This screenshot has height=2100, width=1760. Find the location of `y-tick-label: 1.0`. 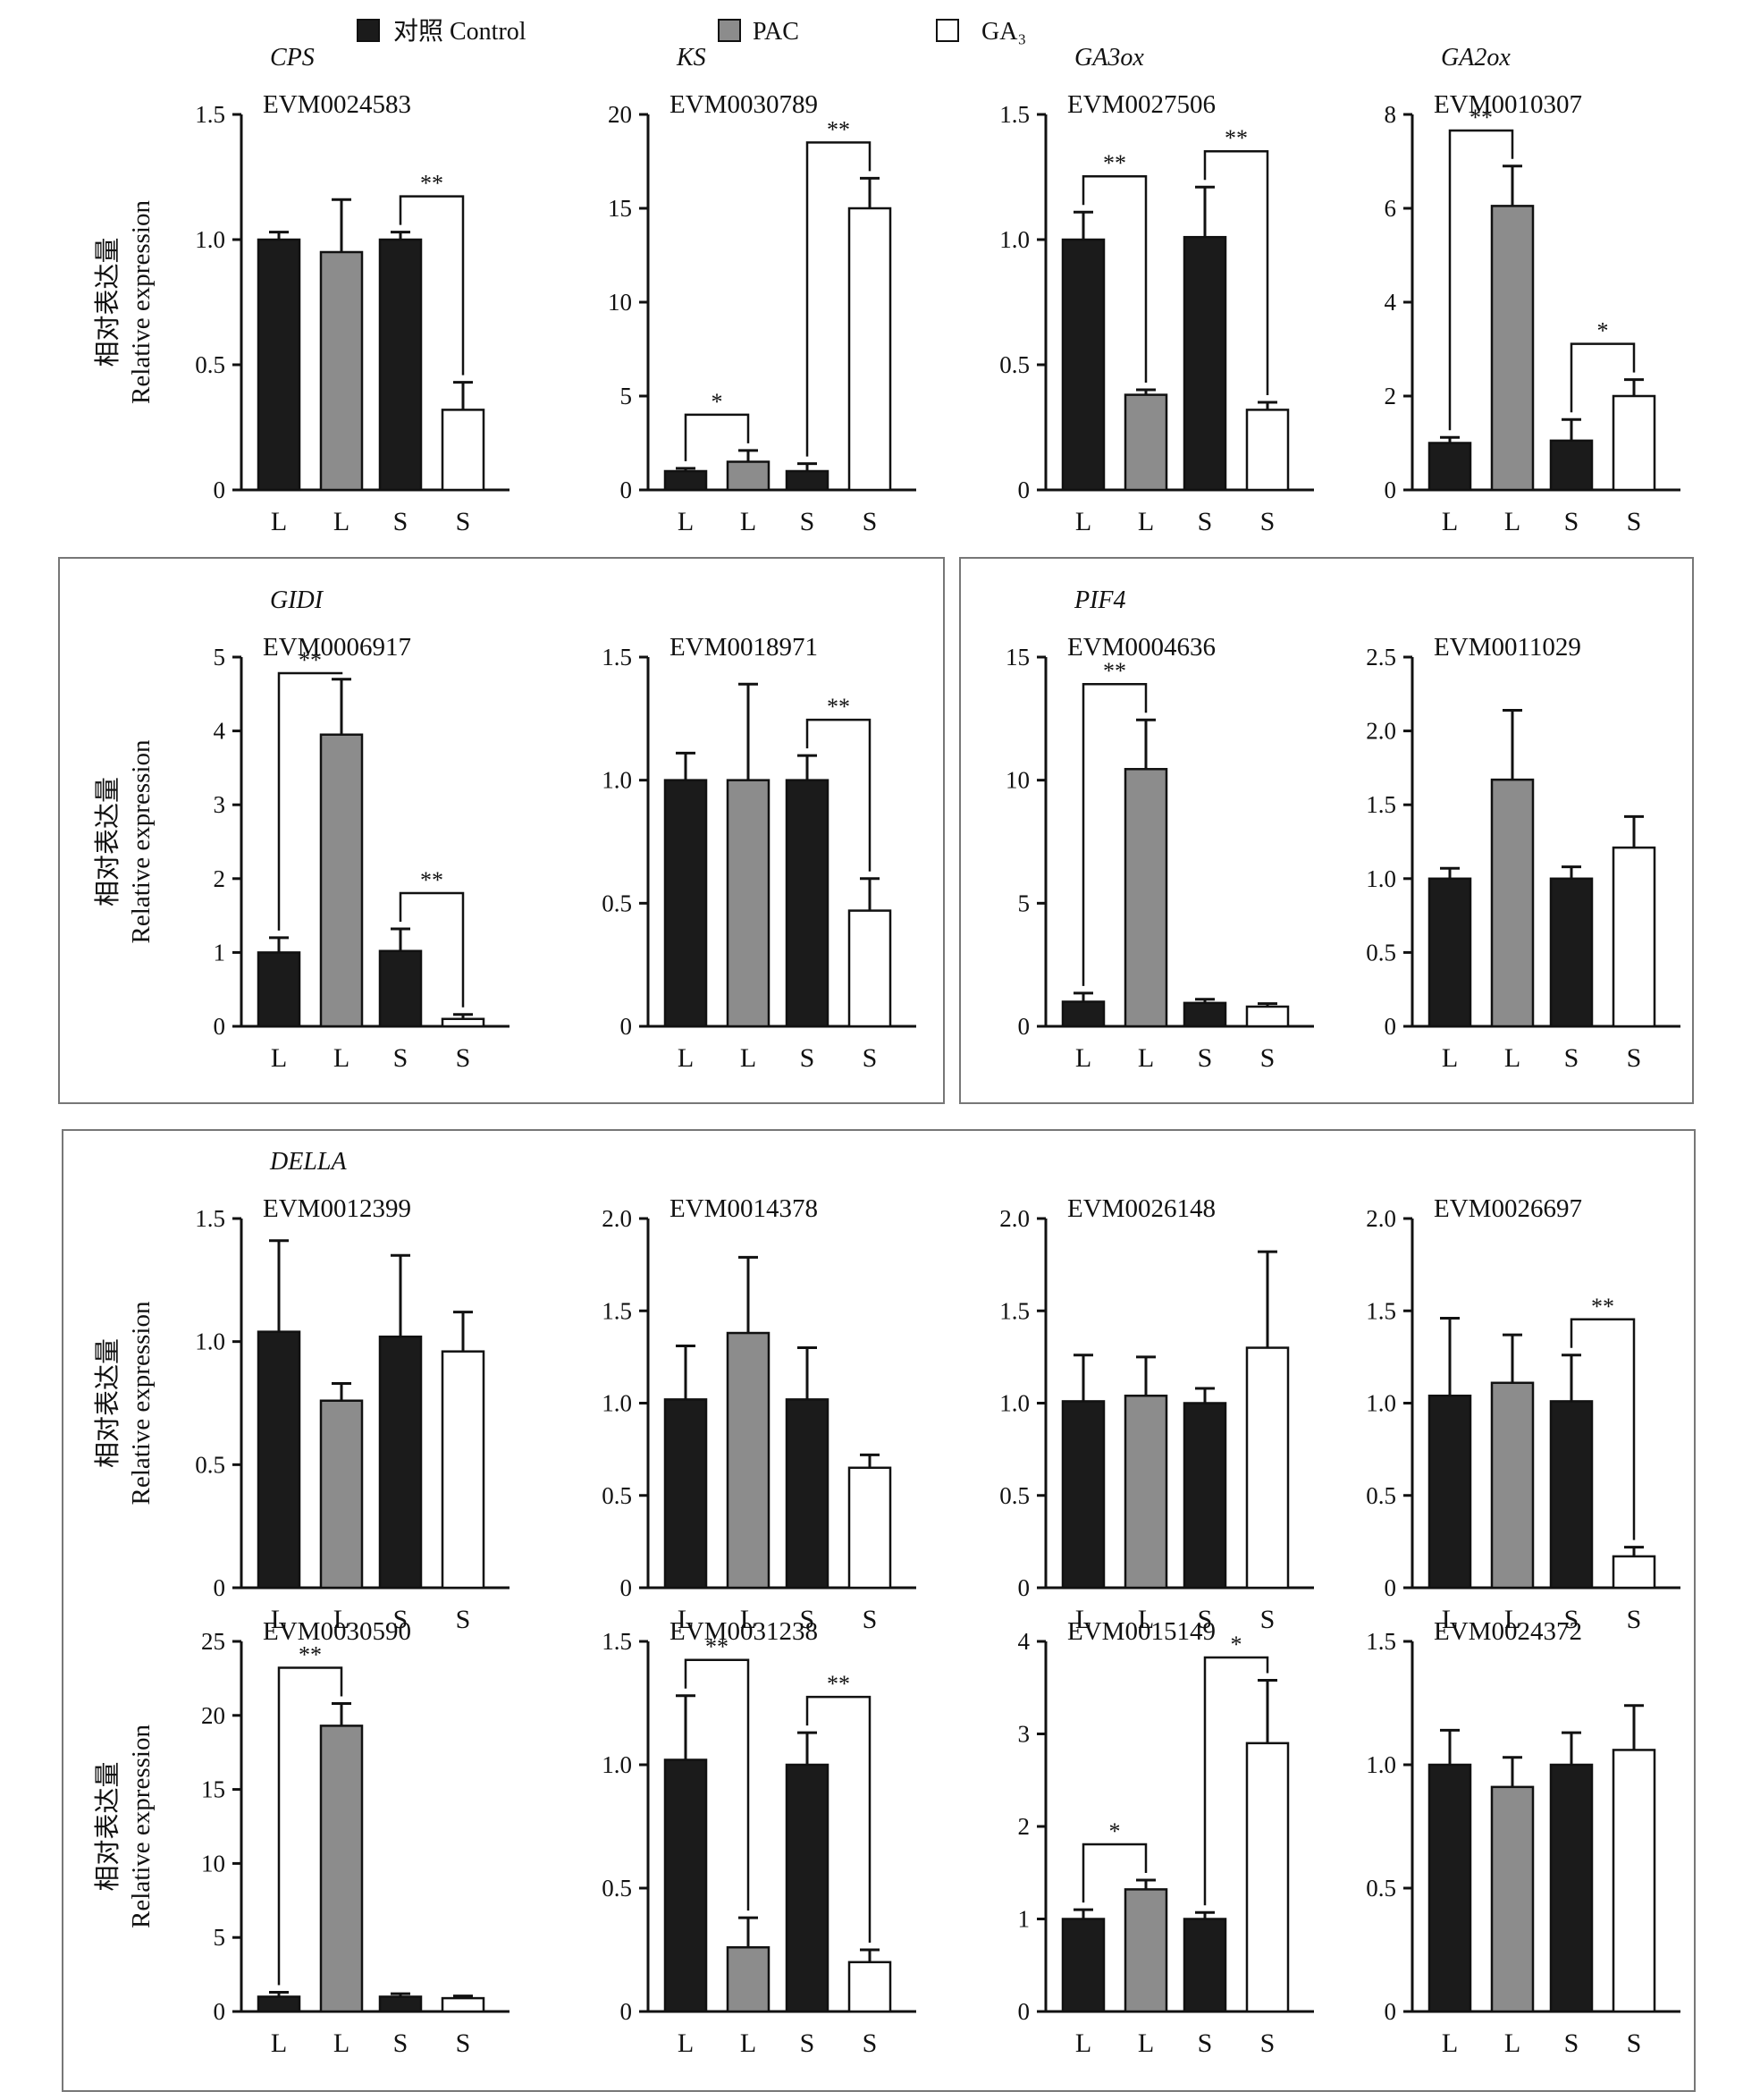

y-tick-label: 1.0 is located at coordinates (1381, 878).